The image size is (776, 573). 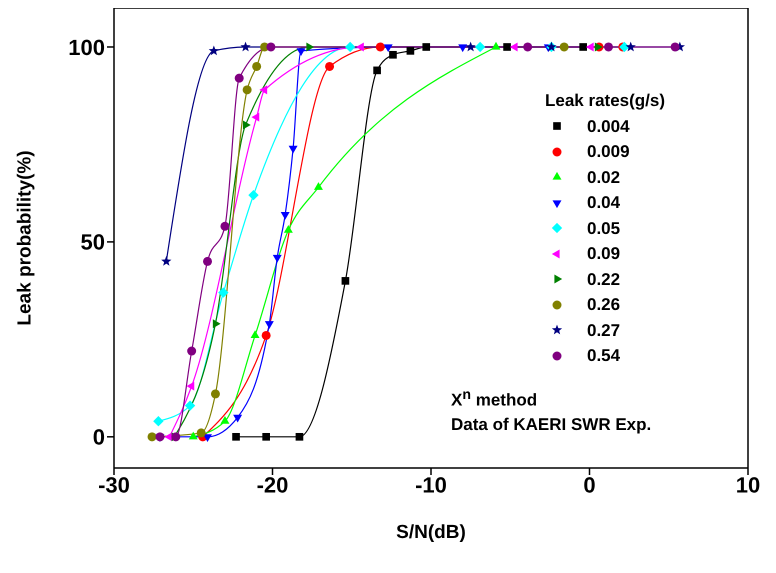 I want to click on legend-label: 0.02, so click(x=603, y=177).